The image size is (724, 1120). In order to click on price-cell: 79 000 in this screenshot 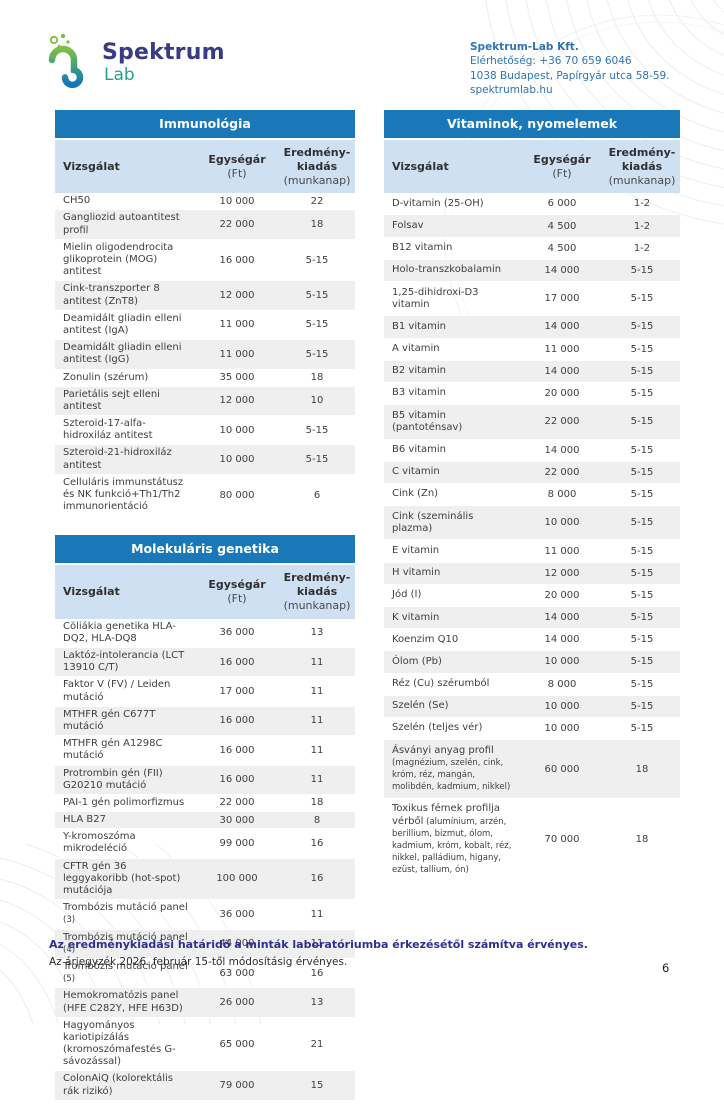, I will do `click(237, 1086)`.